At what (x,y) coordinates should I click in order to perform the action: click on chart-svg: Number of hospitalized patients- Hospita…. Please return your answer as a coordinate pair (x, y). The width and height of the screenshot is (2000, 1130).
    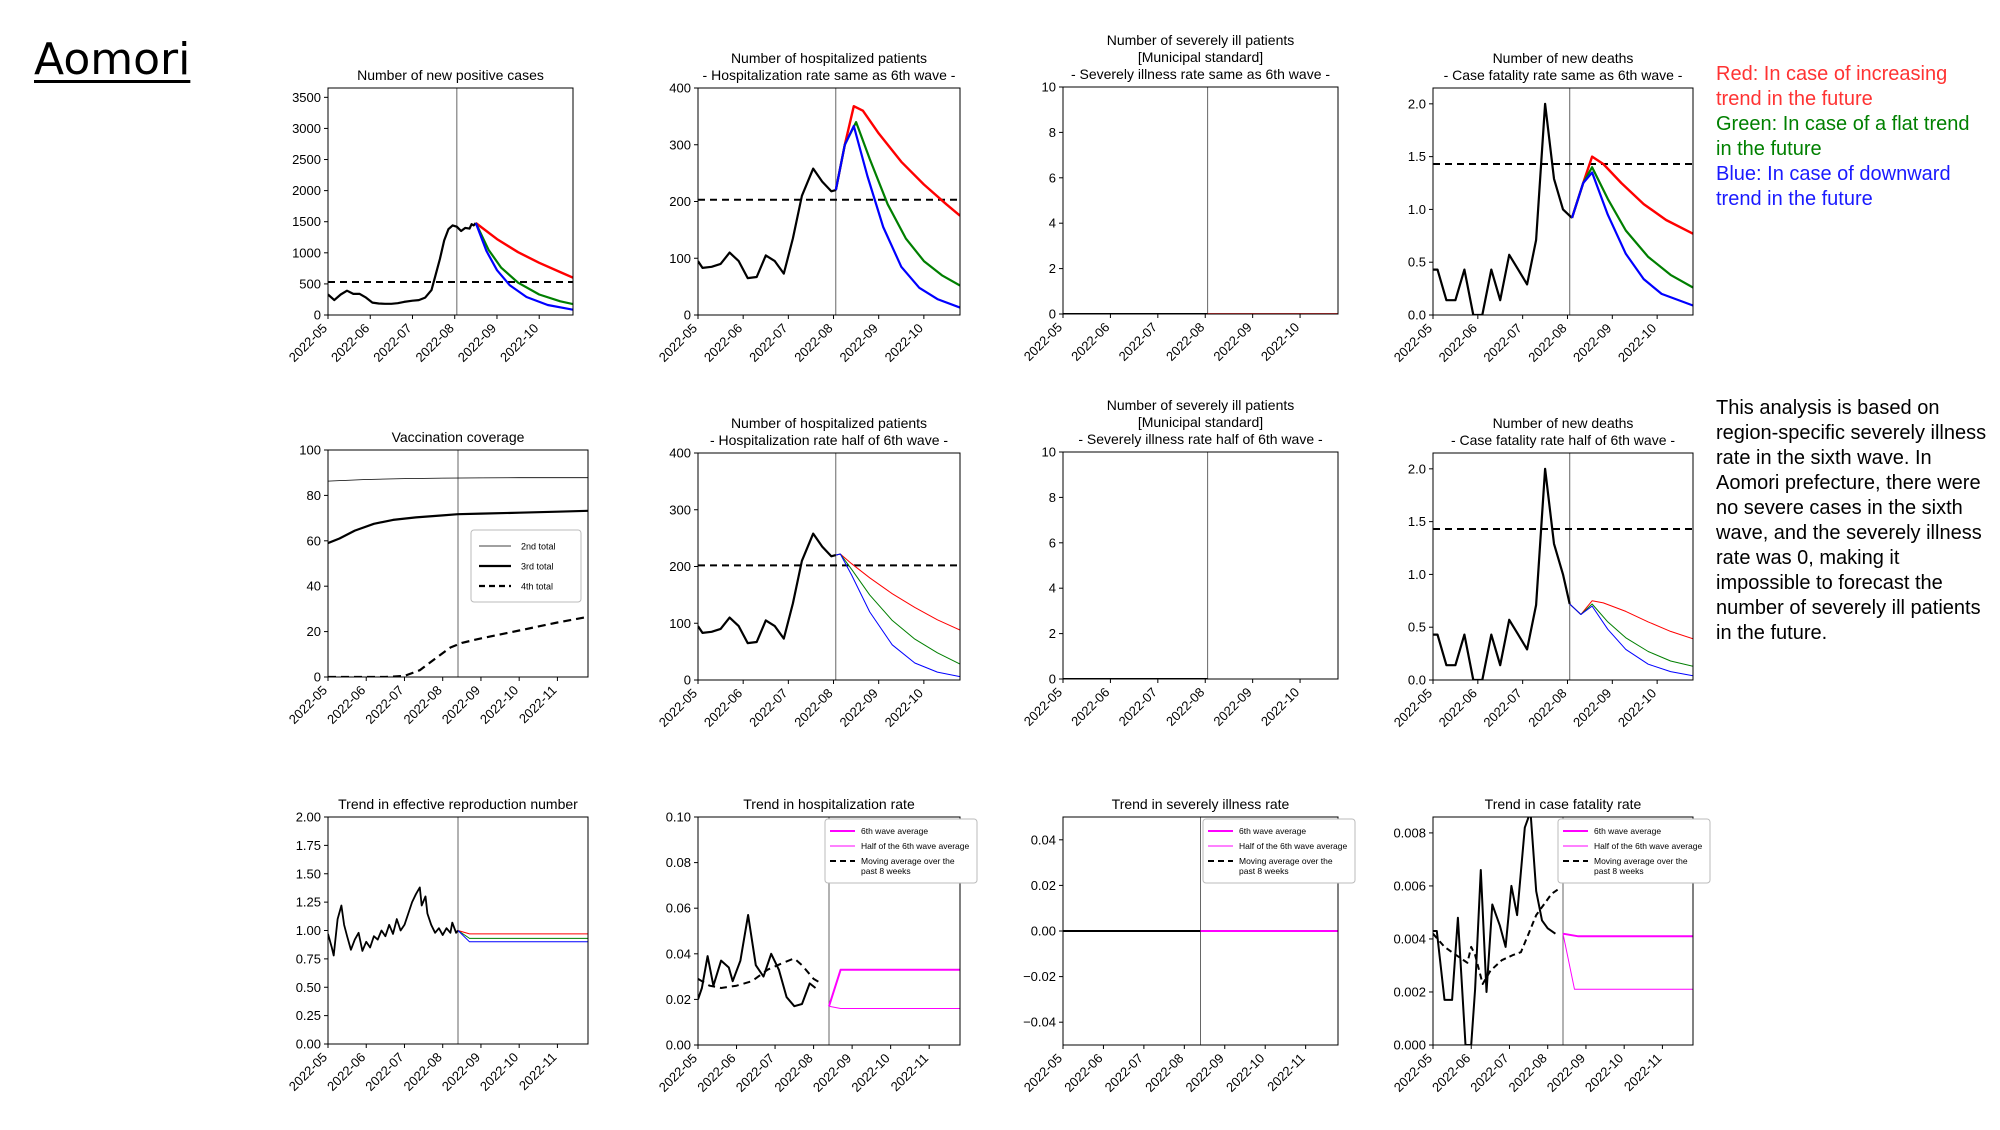
    Looking at the image, I should click on (808, 207).